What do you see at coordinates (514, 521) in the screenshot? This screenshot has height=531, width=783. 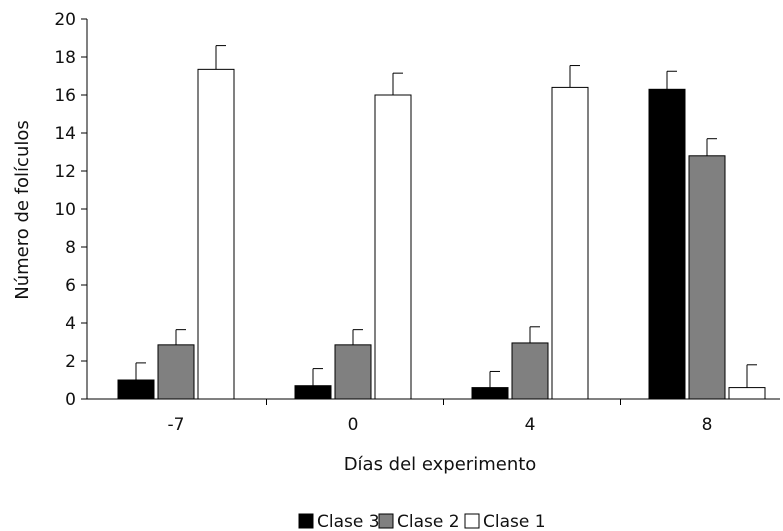 I see `legend-label: Clase 1` at bounding box center [514, 521].